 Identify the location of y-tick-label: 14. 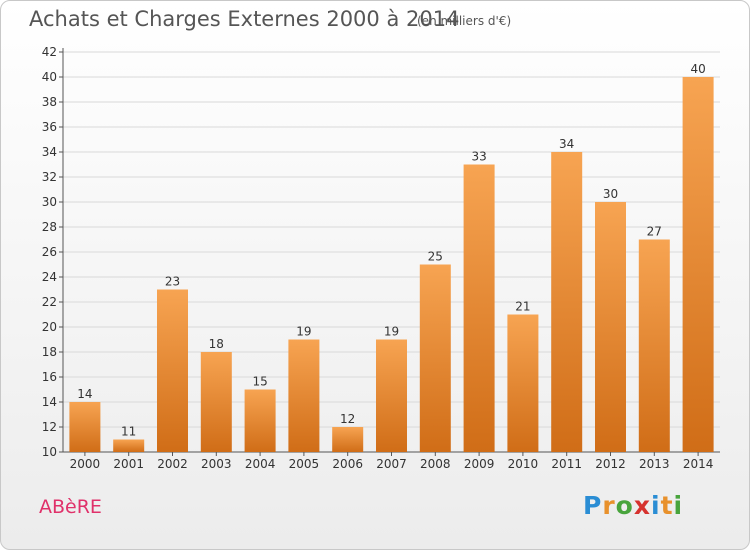
(49, 402).